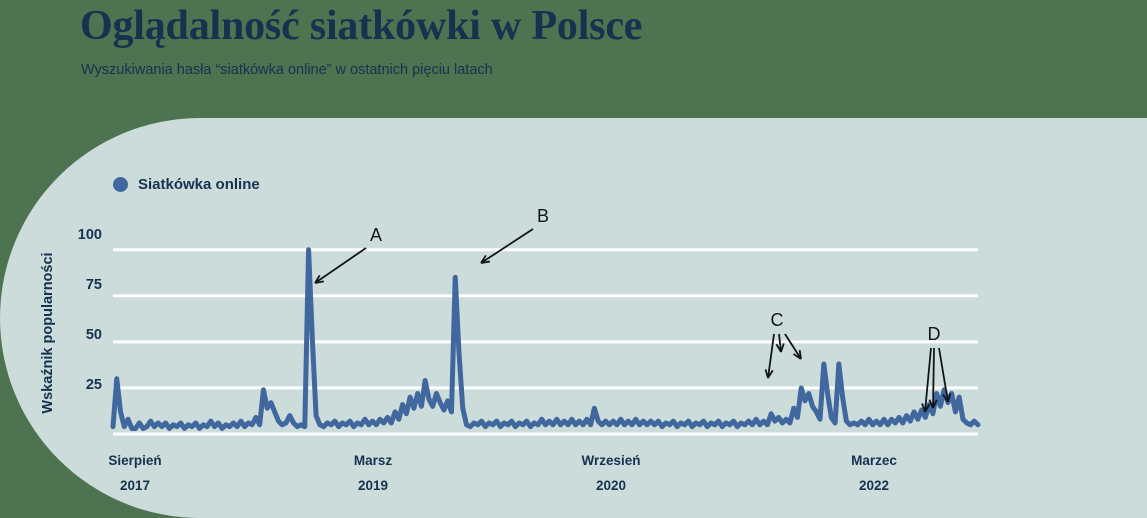  What do you see at coordinates (373, 460) in the screenshot?
I see `x-tick-month: Marsz` at bounding box center [373, 460].